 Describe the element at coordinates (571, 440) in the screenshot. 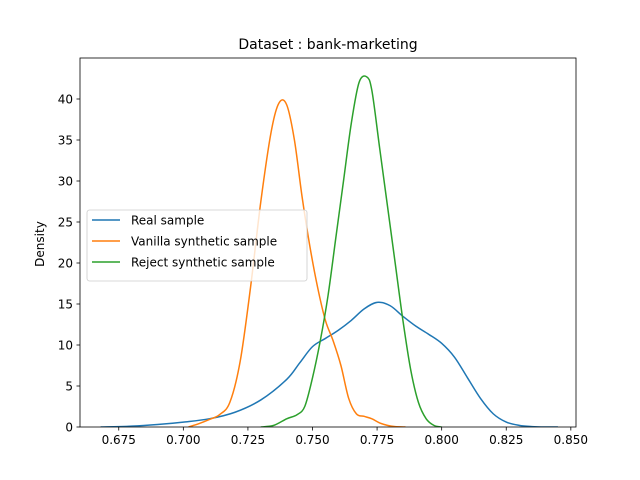

I see `x-tick-label: 0.850` at that location.